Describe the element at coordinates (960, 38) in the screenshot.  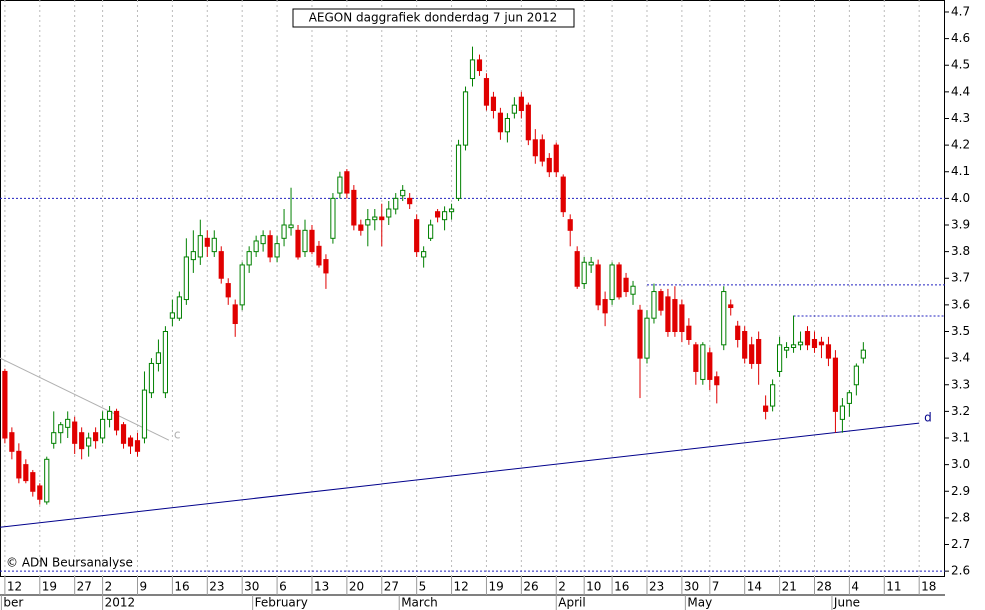
I see `y-tick-label: 4.6` at that location.